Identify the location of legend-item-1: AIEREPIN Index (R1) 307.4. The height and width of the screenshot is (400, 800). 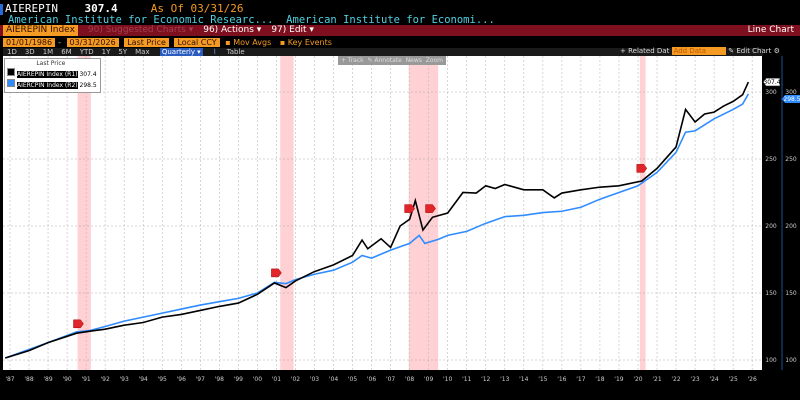
(51, 73).